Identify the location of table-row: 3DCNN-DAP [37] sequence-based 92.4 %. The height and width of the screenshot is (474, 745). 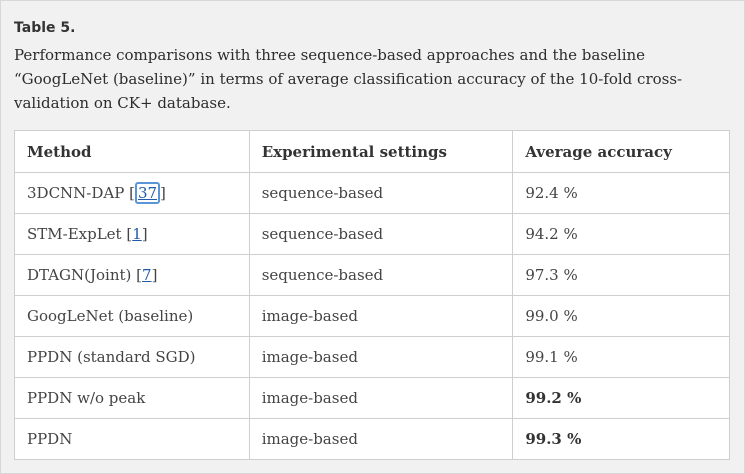
(372, 193).